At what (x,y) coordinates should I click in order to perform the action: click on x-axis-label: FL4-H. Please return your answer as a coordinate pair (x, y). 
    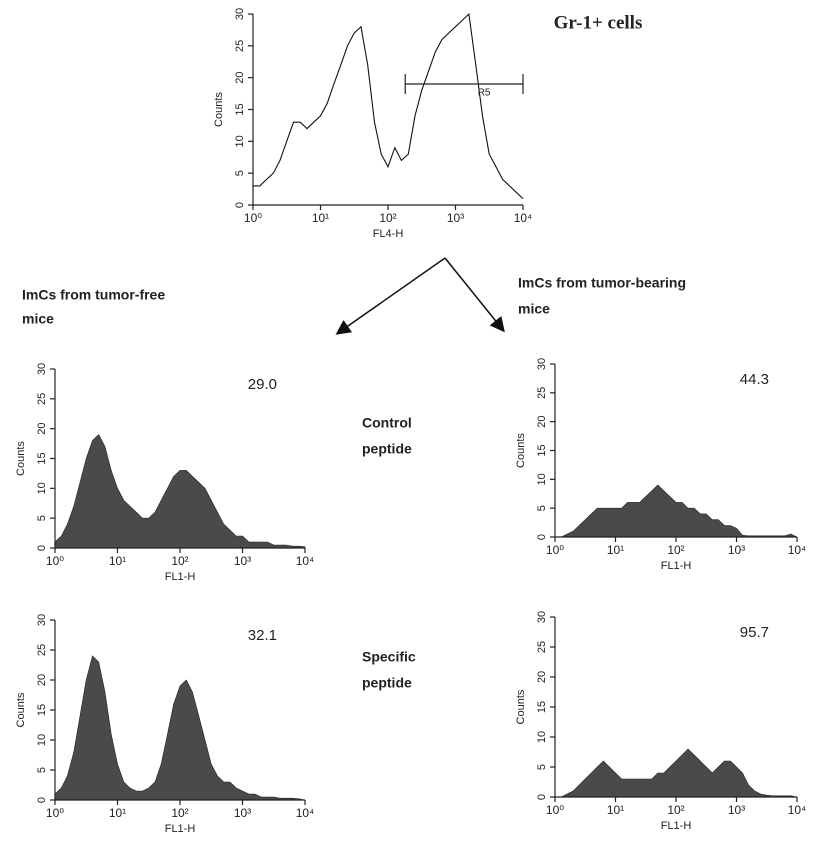
    Looking at the image, I should click on (388, 234).